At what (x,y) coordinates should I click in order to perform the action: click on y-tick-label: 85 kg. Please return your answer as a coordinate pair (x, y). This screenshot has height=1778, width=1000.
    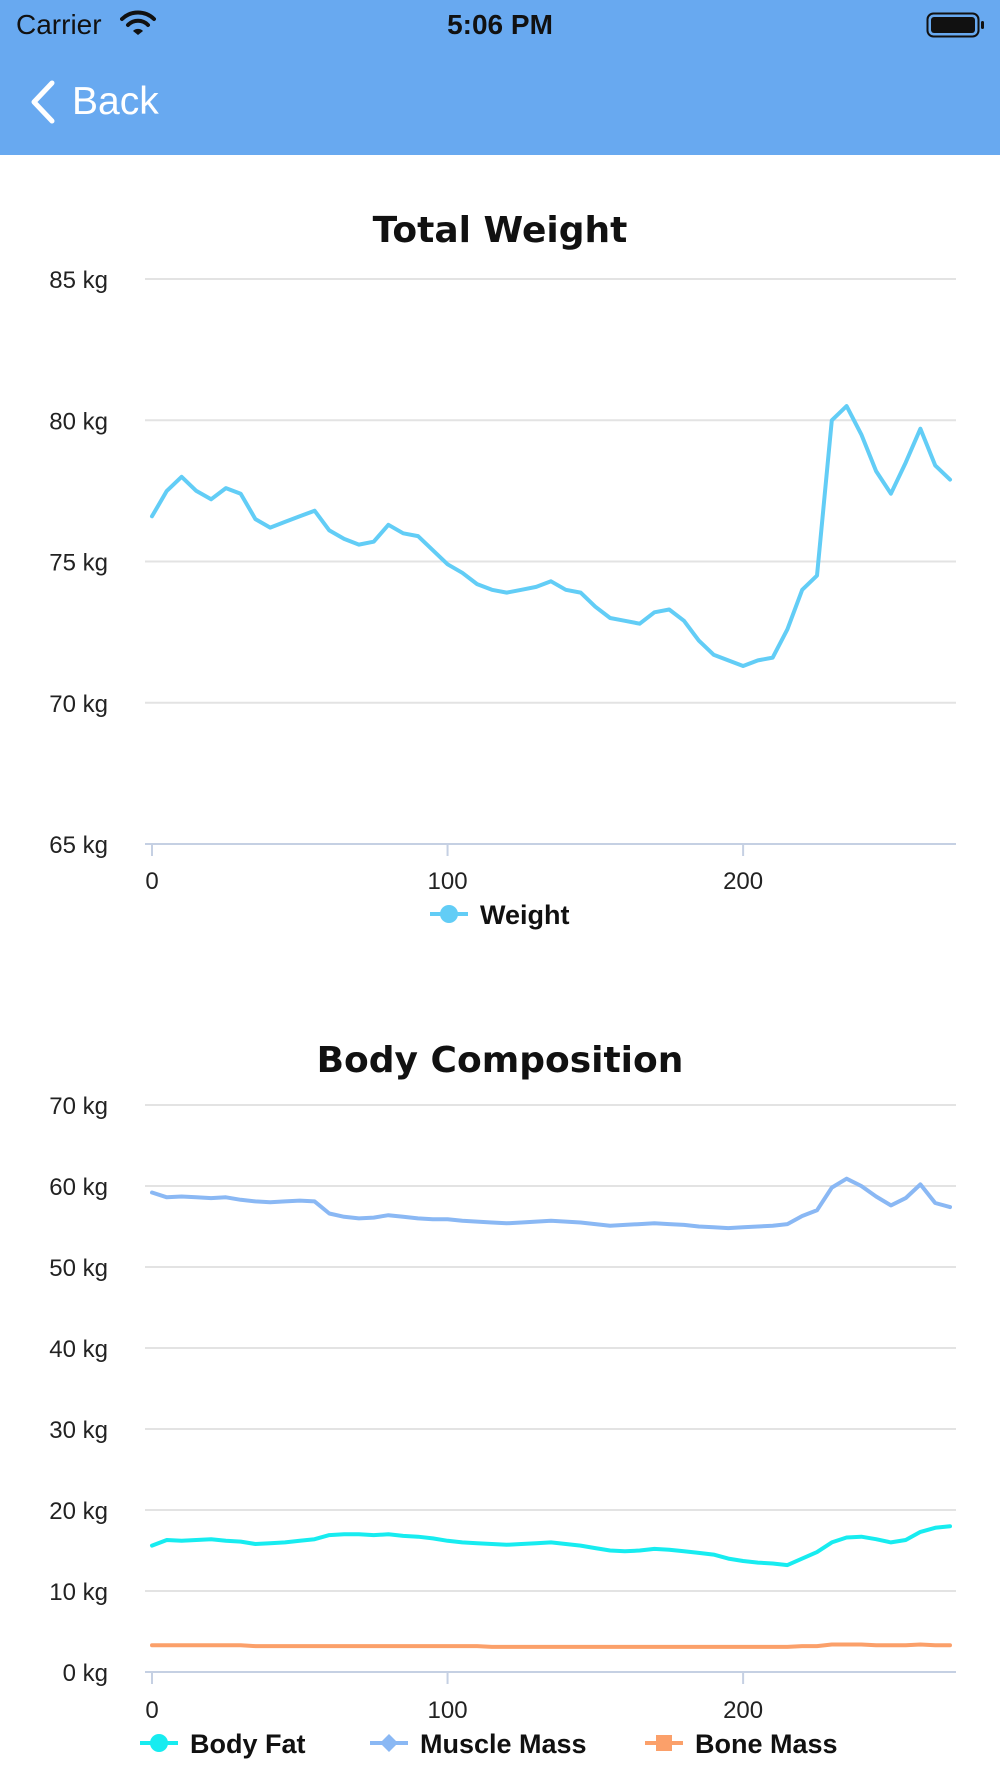
    Looking at the image, I should click on (78, 280).